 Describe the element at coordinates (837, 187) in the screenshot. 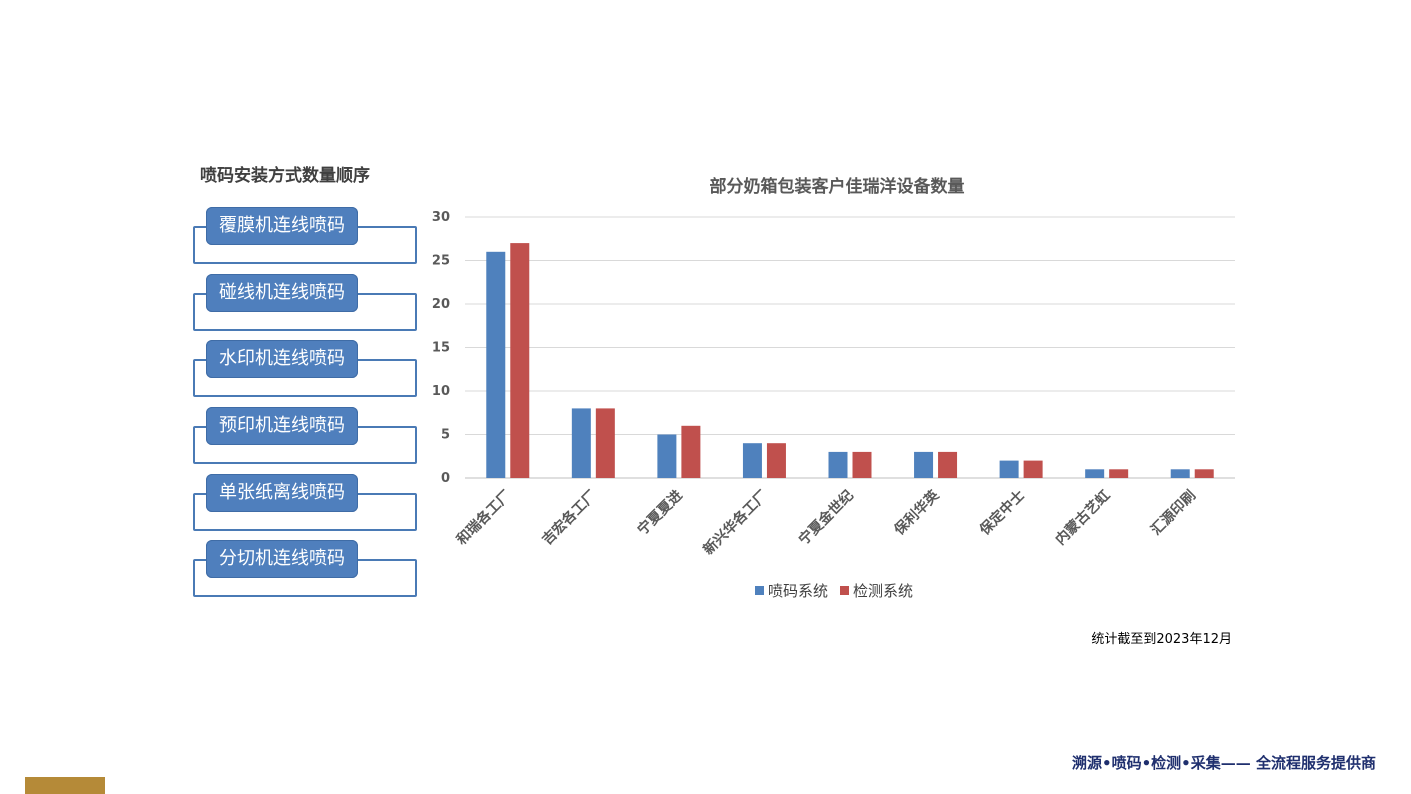

I see `chart-title: 部分奶箱包装客户佳瑞洋设备数量` at that location.